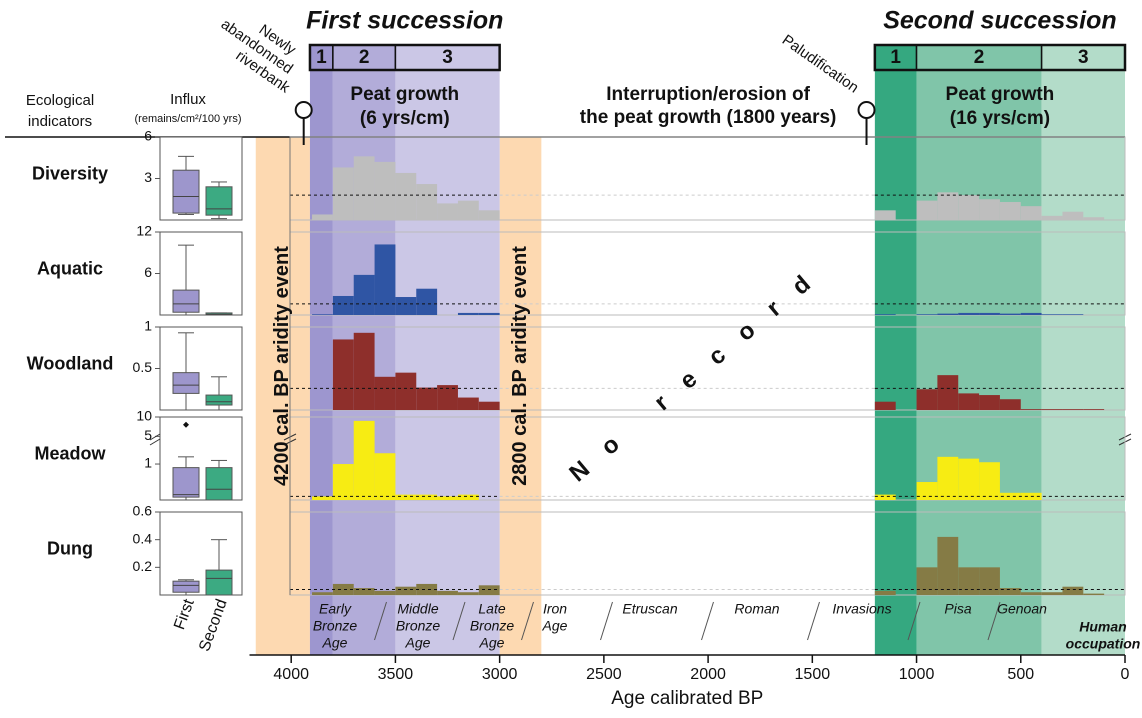 Image resolution: width=1142 pixels, height=718 pixels. I want to click on aridity-band, so click(520, 396).